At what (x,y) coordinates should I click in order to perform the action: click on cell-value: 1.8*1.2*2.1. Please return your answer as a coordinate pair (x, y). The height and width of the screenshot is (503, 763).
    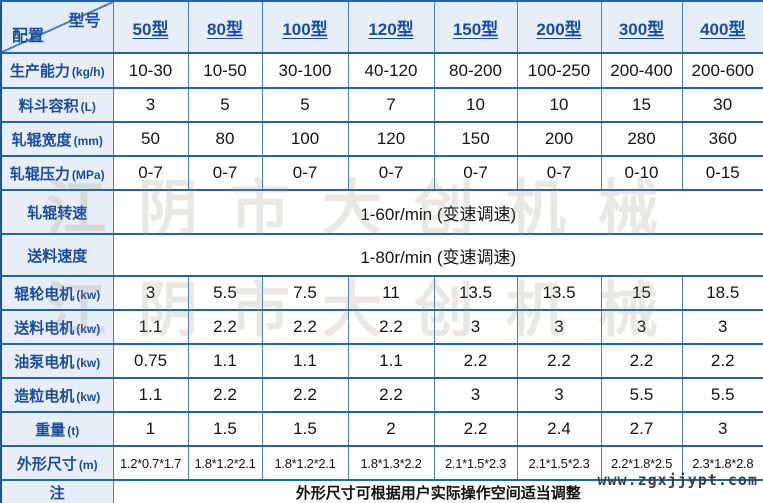
    Looking at the image, I should click on (305, 463).